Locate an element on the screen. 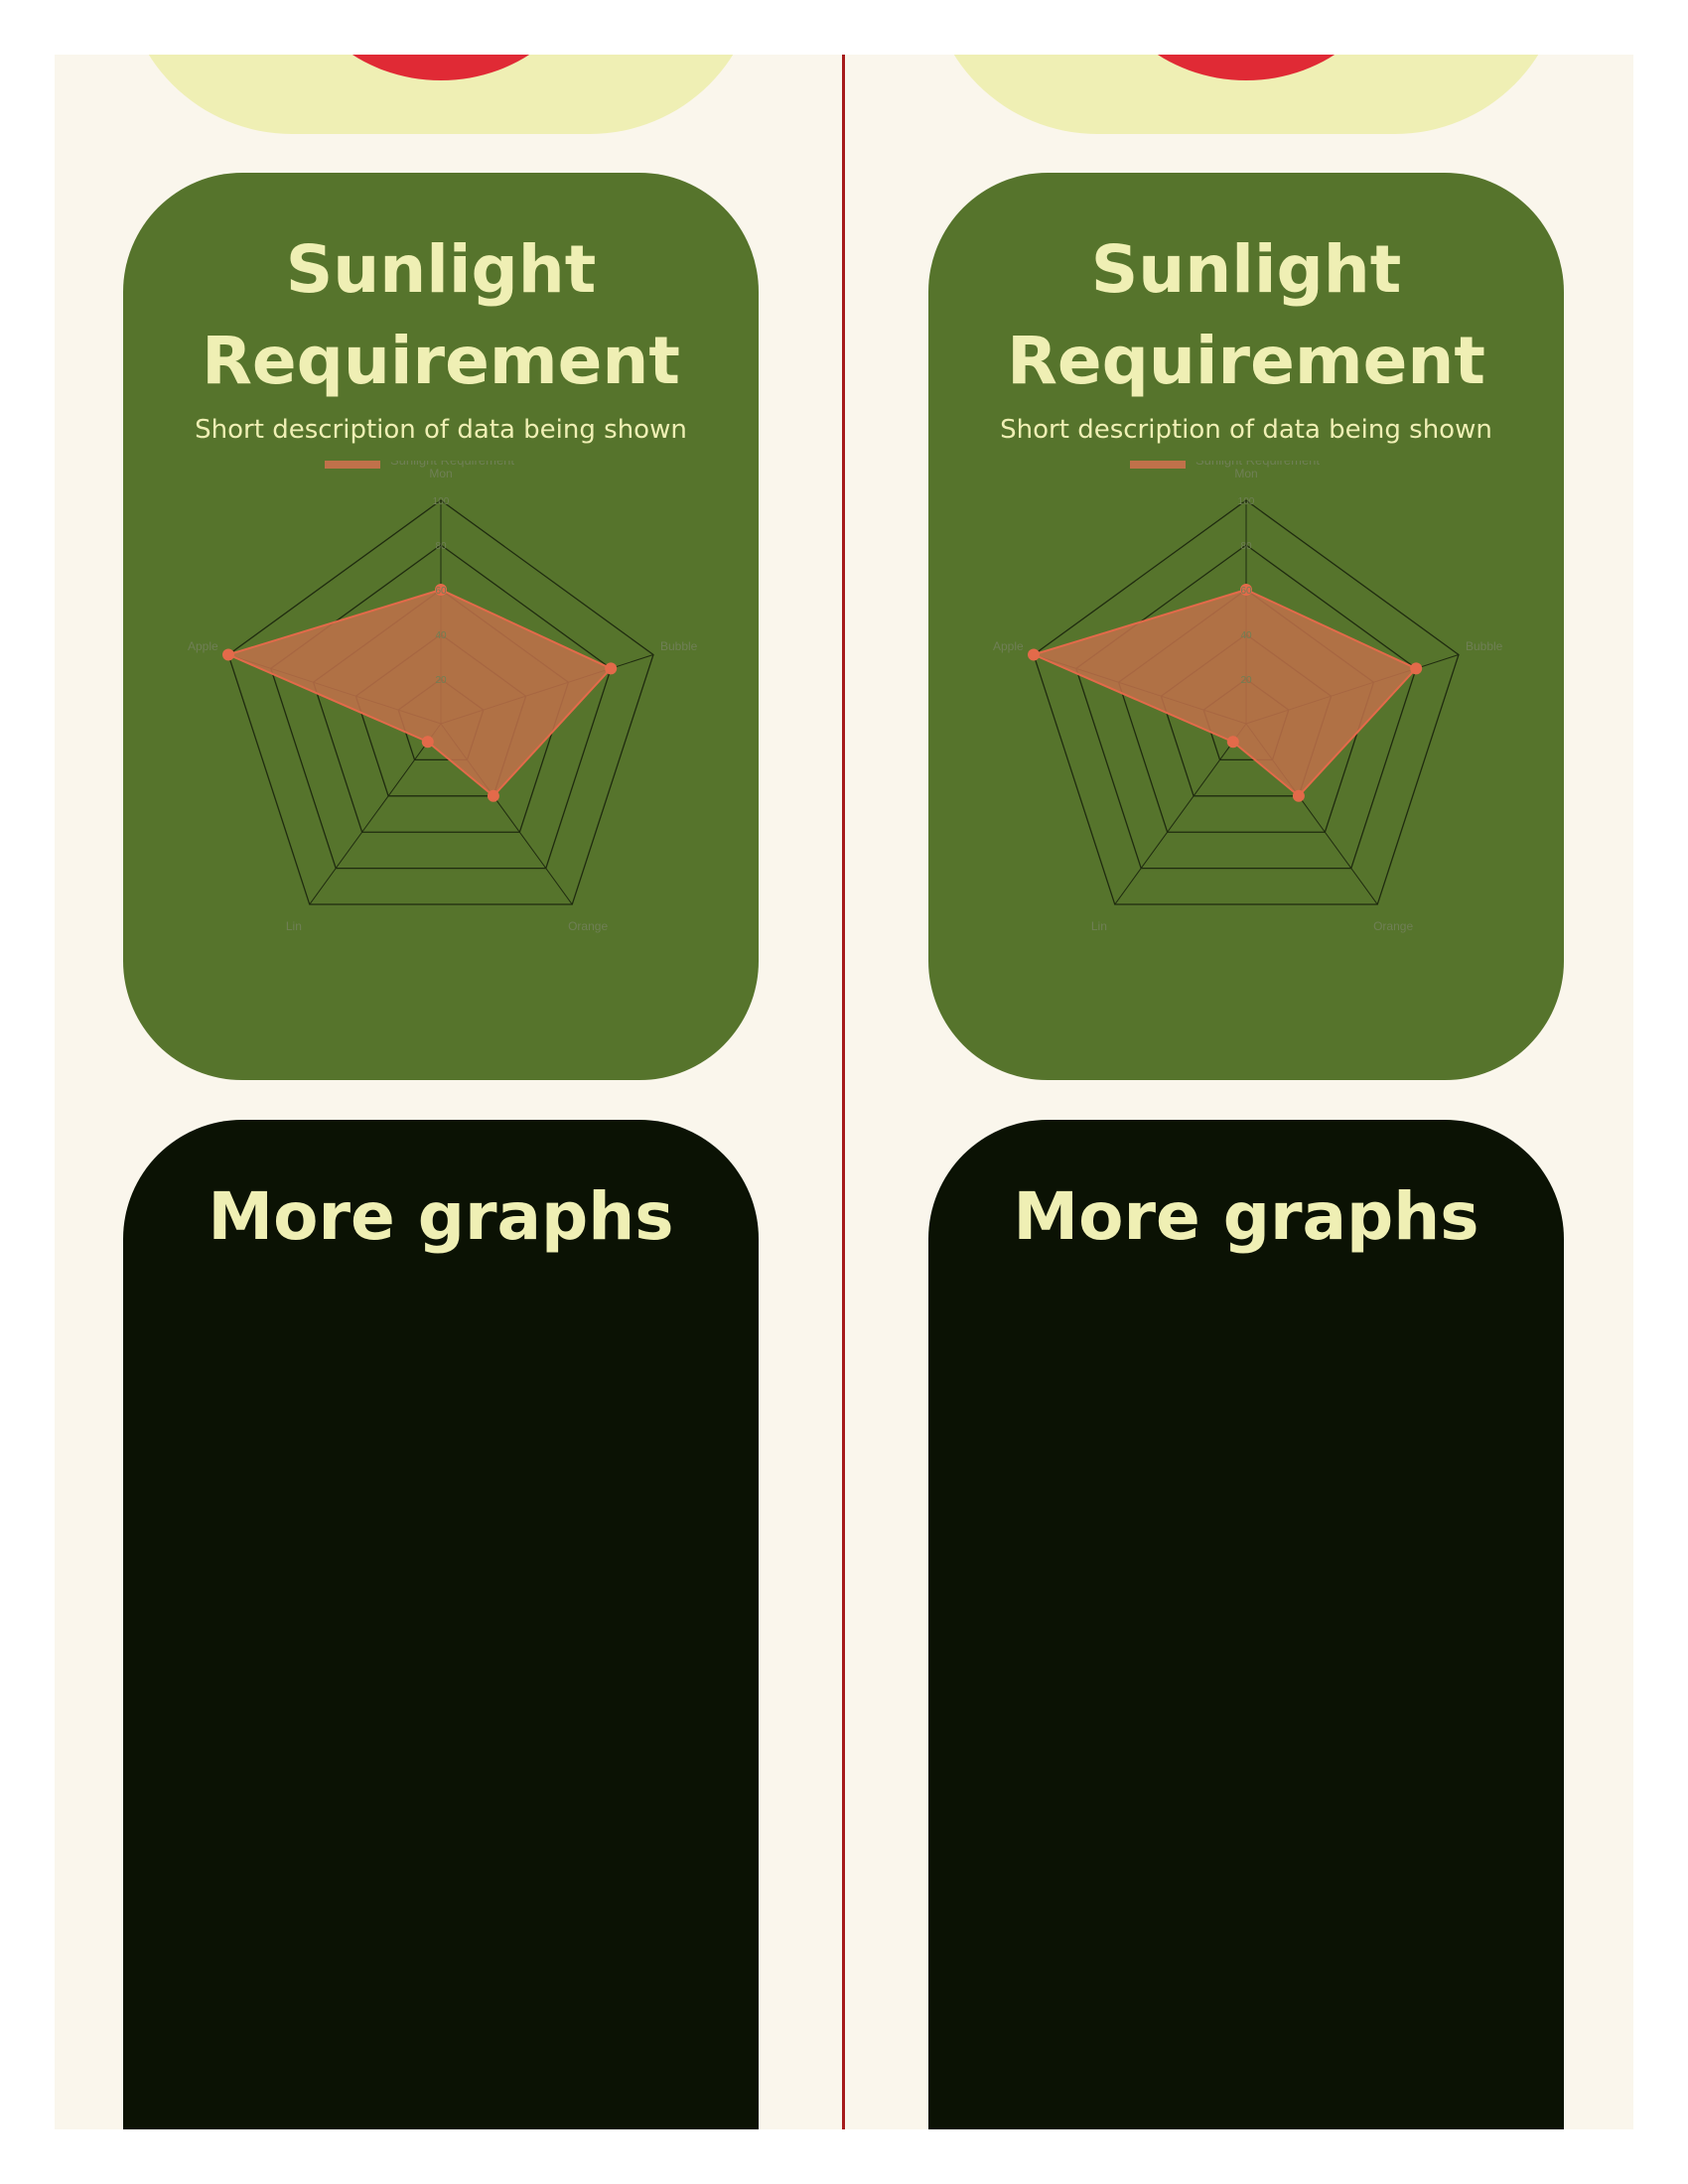  column-divider is located at coordinates (843, 1092).